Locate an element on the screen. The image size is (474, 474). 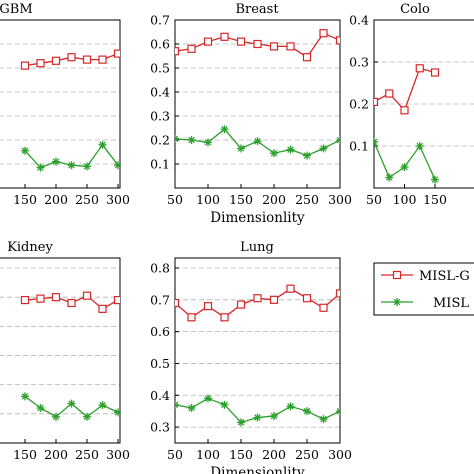
legend-entry-misl: MISL is located at coordinates (425, 303).